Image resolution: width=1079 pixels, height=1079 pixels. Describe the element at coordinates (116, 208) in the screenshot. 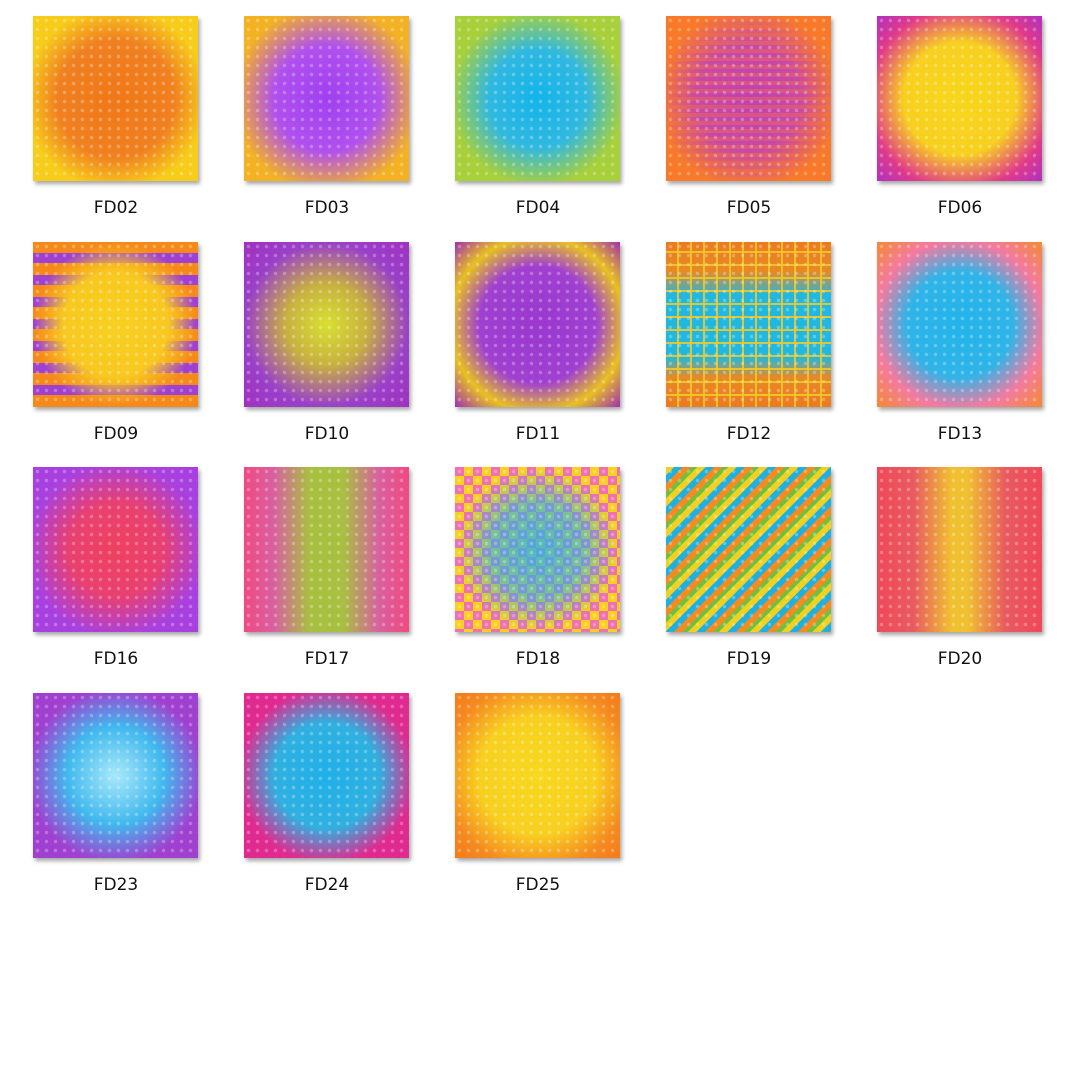

I see `file-name: FD02` at that location.